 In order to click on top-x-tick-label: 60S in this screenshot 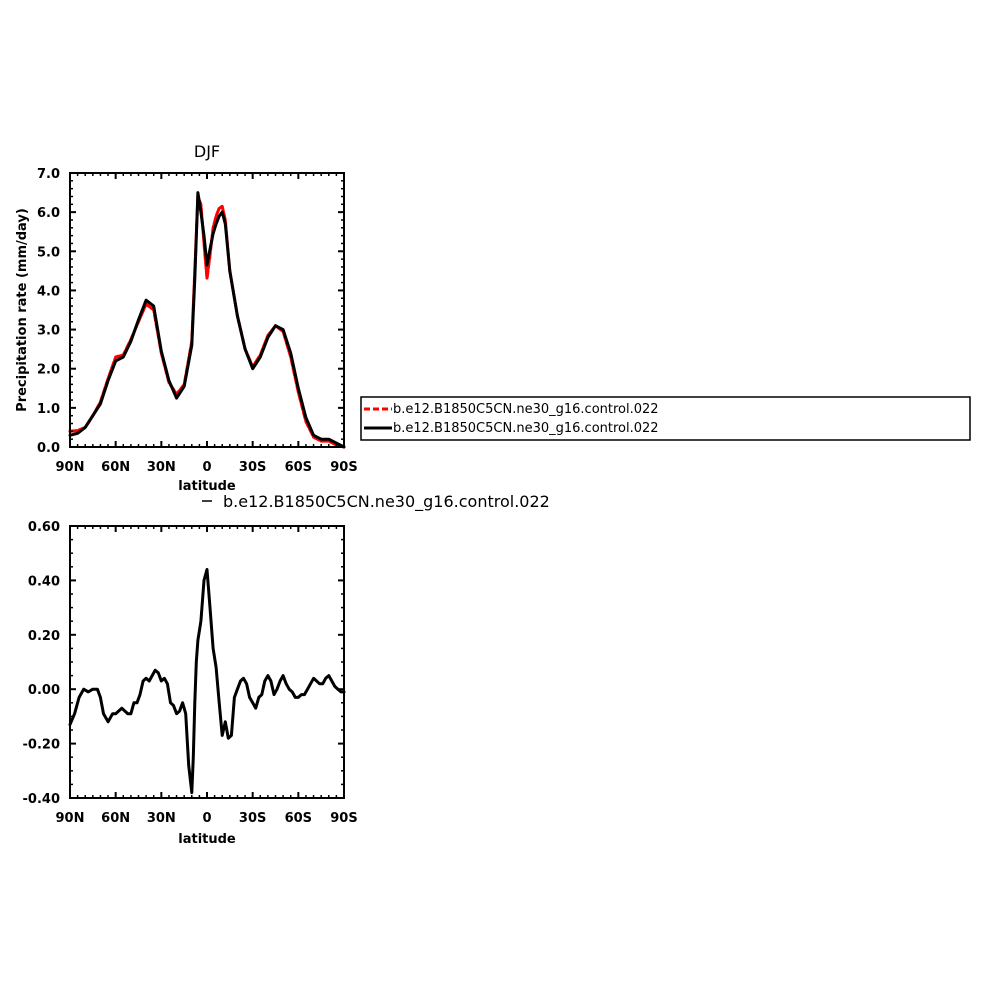, I will do `click(298, 467)`.